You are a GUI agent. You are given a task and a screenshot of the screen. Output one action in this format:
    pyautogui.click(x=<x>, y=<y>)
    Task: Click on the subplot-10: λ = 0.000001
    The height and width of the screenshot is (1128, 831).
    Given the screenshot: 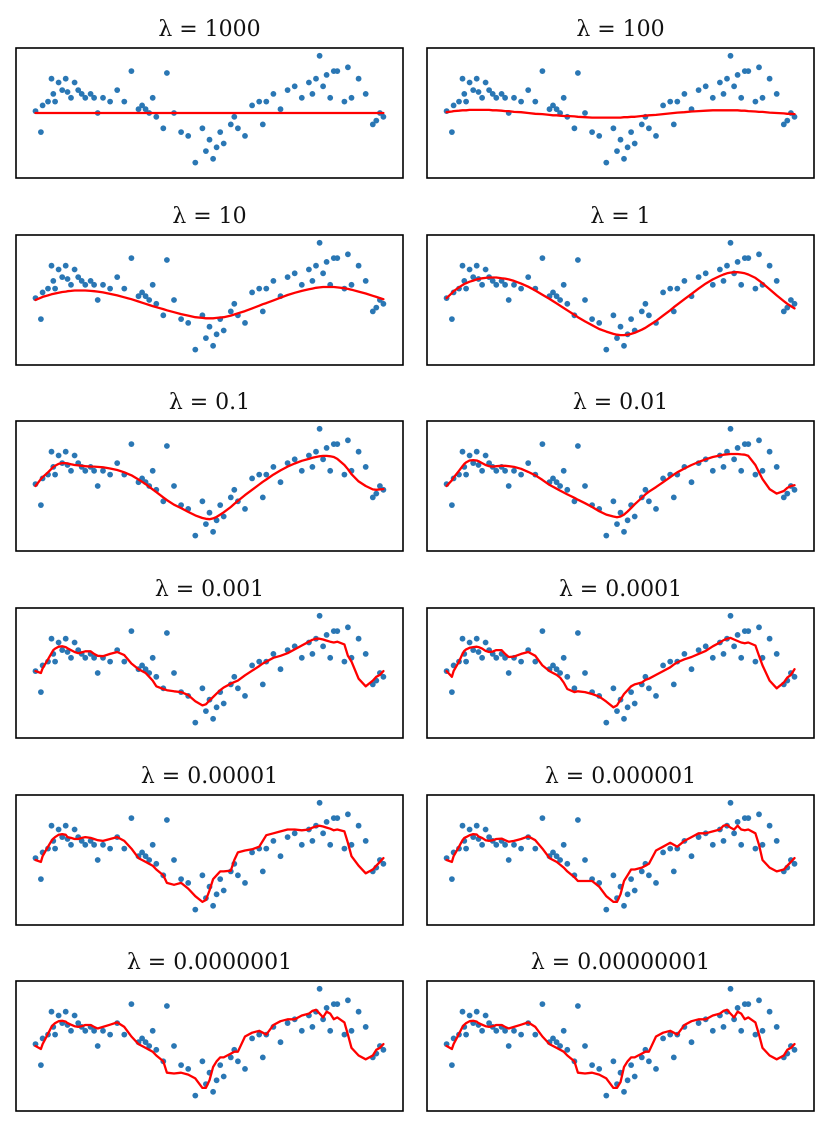 What is the action you would take?
    pyautogui.click(x=620, y=845)
    